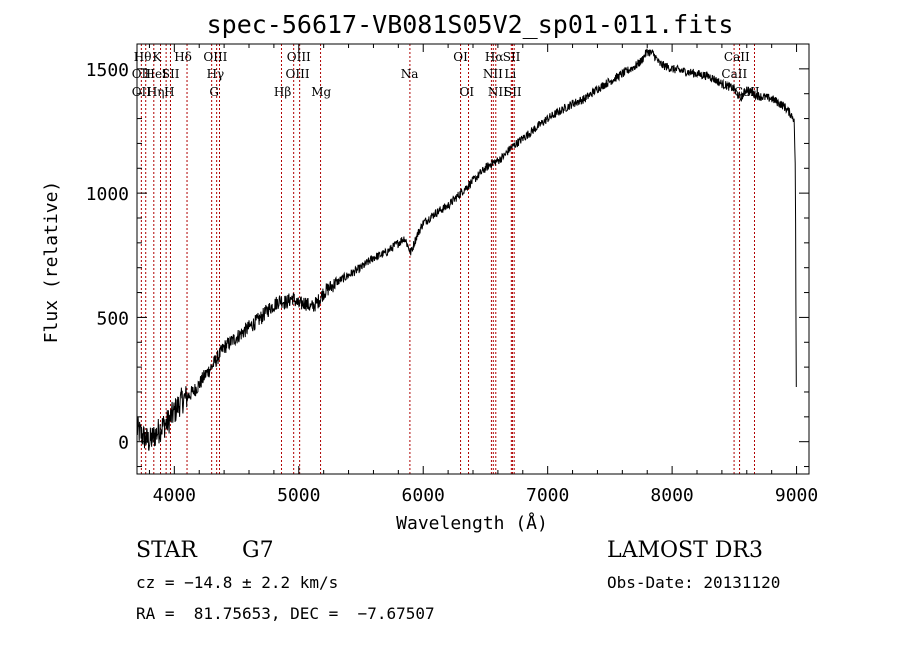 The height and width of the screenshot is (649, 900). What do you see at coordinates (671, 495) in the screenshot?
I see `x-tick-label-8000: 8000` at bounding box center [671, 495].